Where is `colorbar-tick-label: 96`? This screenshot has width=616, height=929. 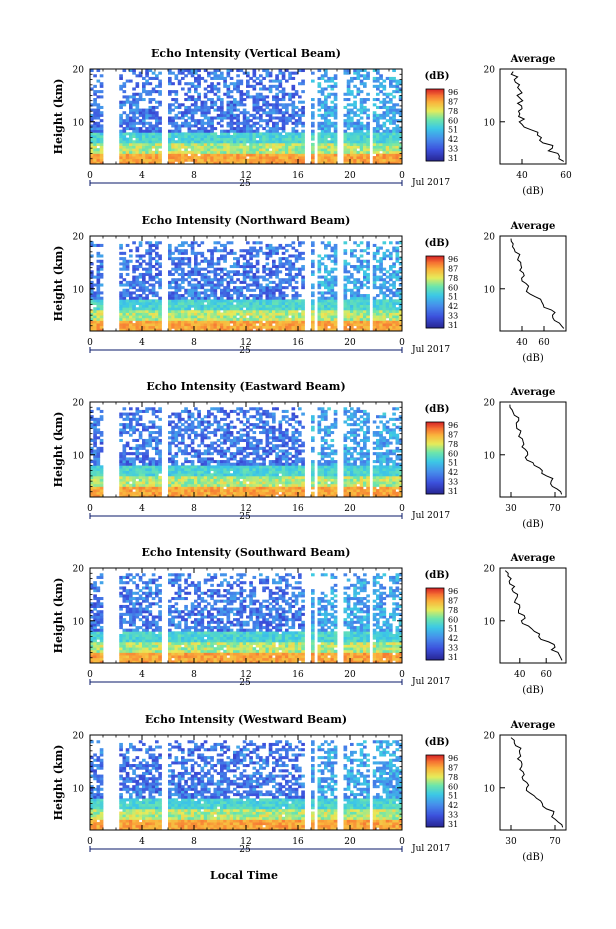
colorbar-tick-label: 96 is located at coordinates (453, 259).